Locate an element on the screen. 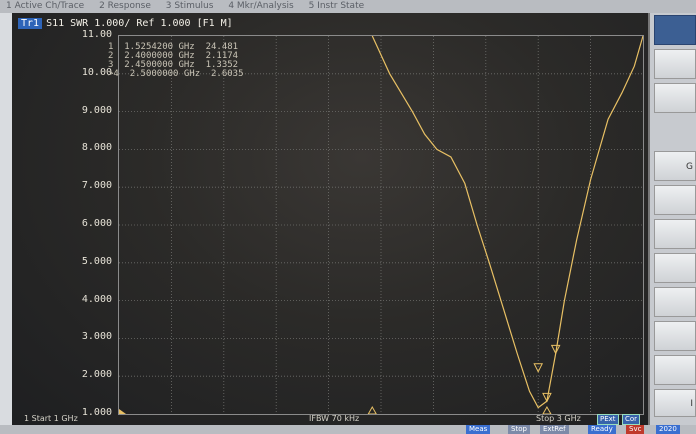  marker-3-triangle is located at coordinates (547, 397).